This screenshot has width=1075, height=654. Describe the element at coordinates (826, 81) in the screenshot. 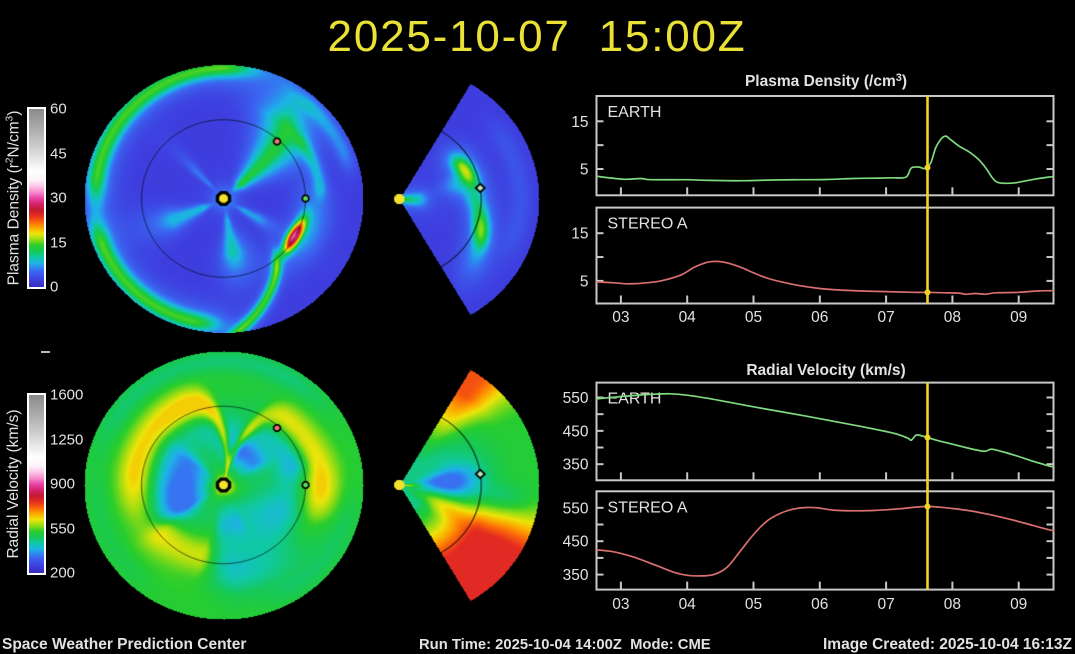

I see `svg-text: Plasma Density (/cm3)` at that location.